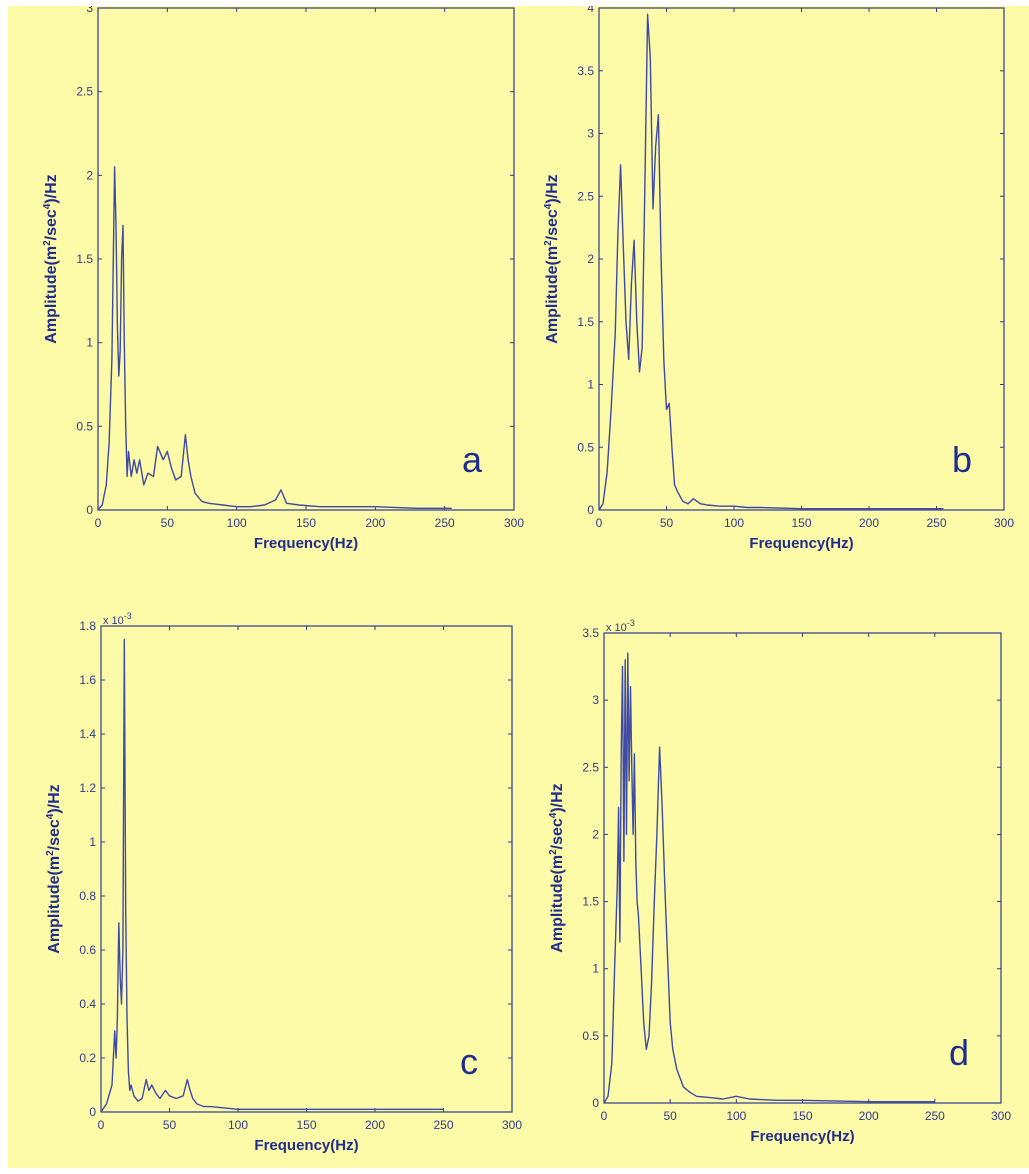  What do you see at coordinates (87, 1058) in the screenshot?
I see `y-tick-label: 0.2` at bounding box center [87, 1058].